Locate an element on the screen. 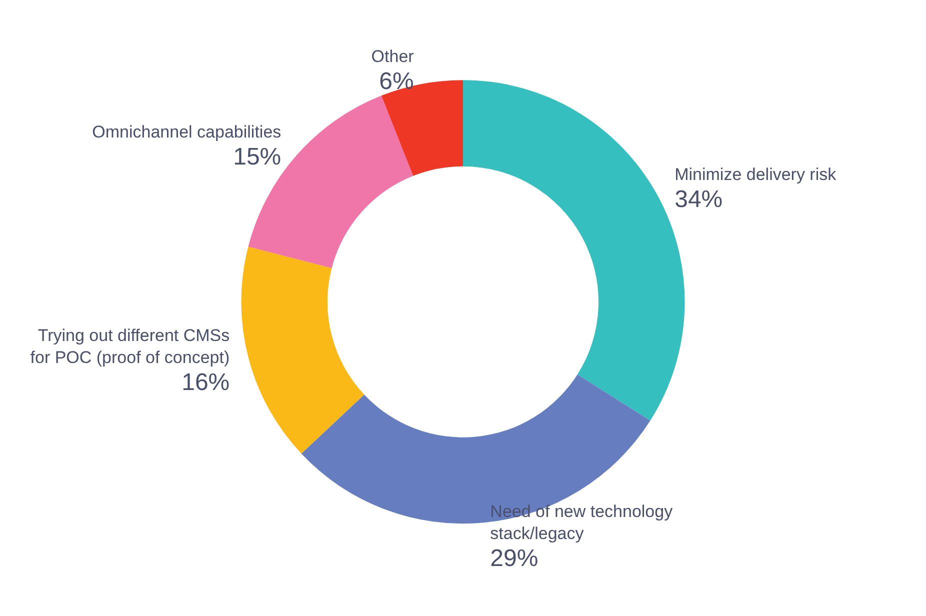 Image resolution: width=926 pixels, height=616 pixels. data-label: 6% is located at coordinates (396, 81).